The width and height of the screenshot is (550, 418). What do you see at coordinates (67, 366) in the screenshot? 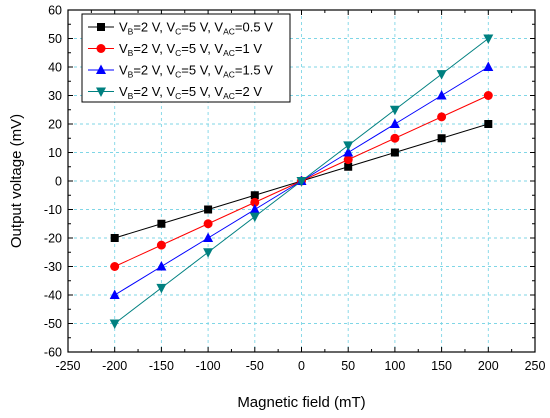
I see `x-tick-label: -250` at bounding box center [67, 366].